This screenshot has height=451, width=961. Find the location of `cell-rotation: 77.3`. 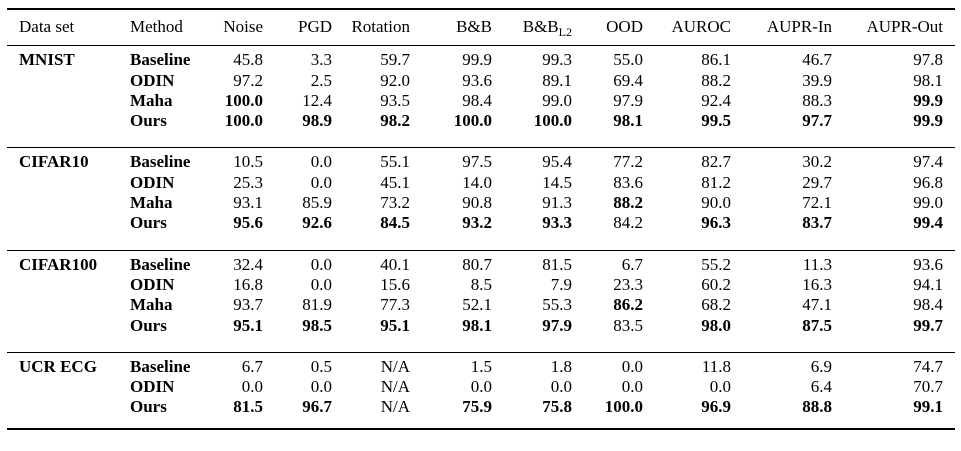

cell-rotation: 77.3 is located at coordinates (395, 305).